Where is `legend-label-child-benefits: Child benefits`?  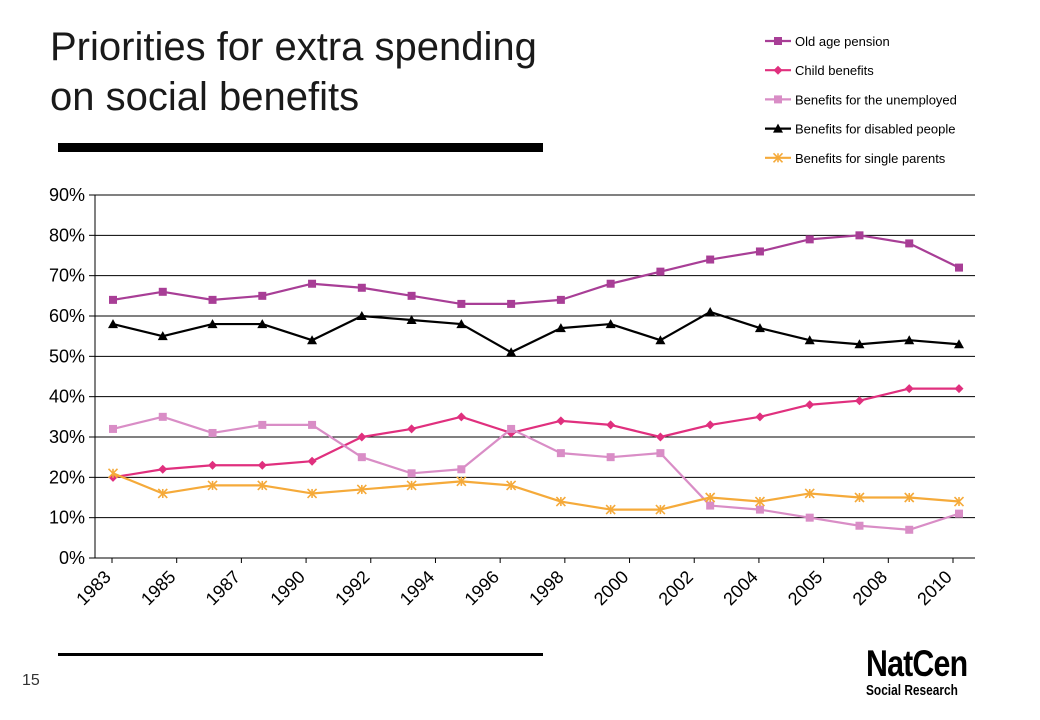
legend-label-child-benefits: Child benefits is located at coordinates (834, 70).